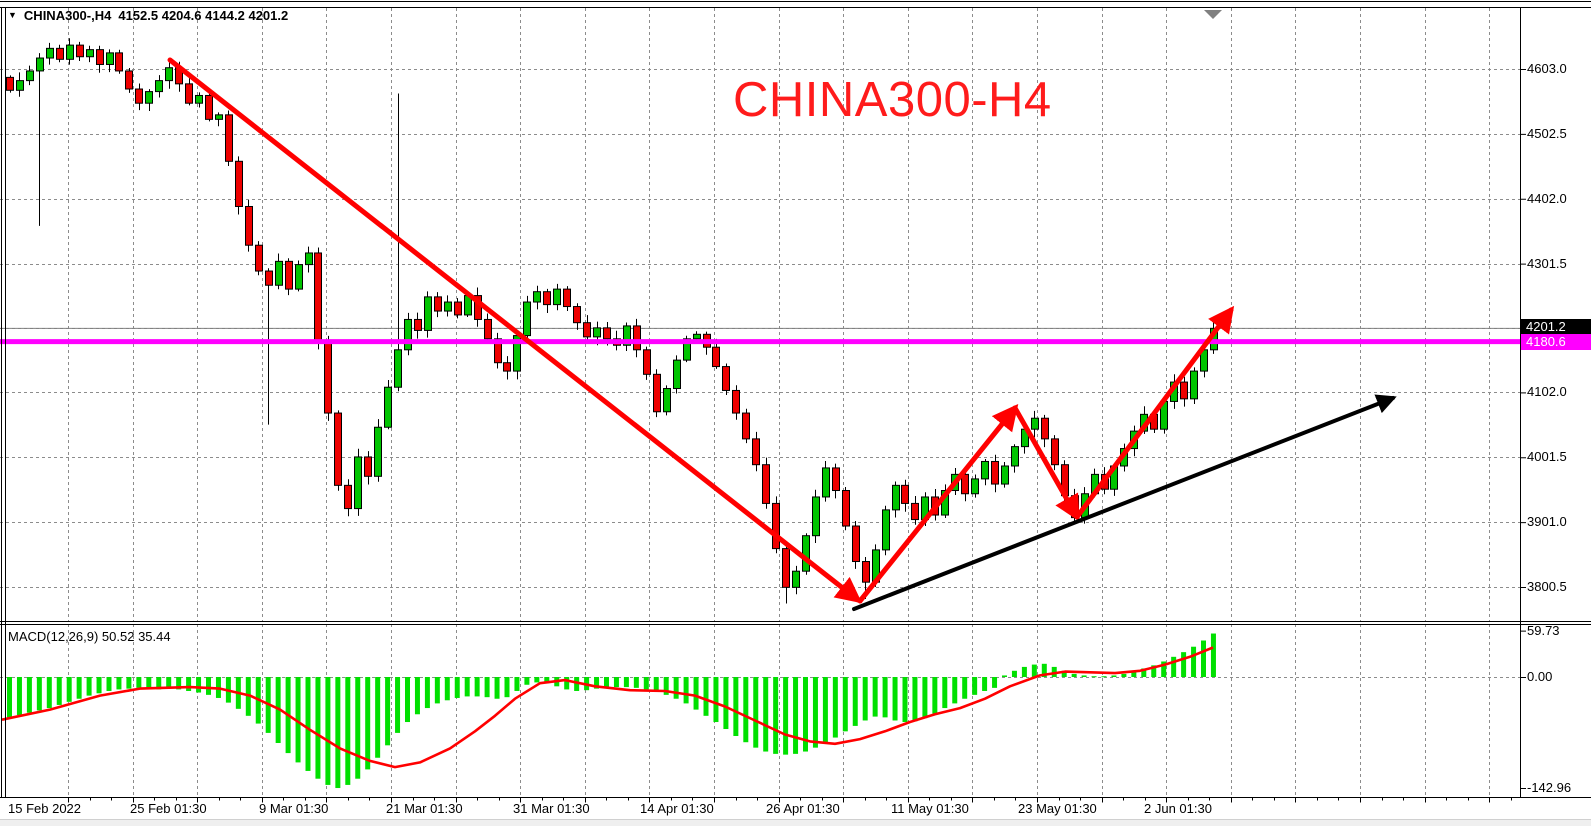  Describe the element at coordinates (67, 15) in the screenshot. I see `symbol-period-label: CHINA300-,H4` at that location.